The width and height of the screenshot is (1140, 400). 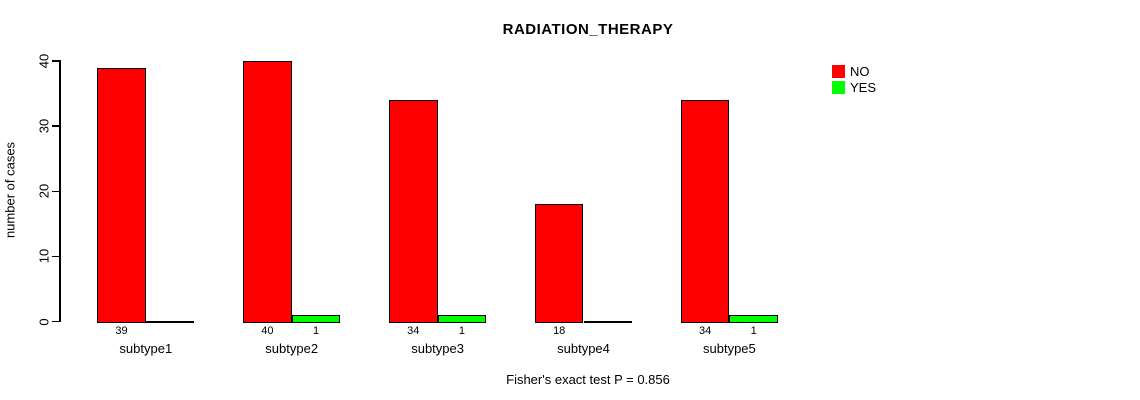 I want to click on bar-no-subtype5, so click(x=705, y=211).